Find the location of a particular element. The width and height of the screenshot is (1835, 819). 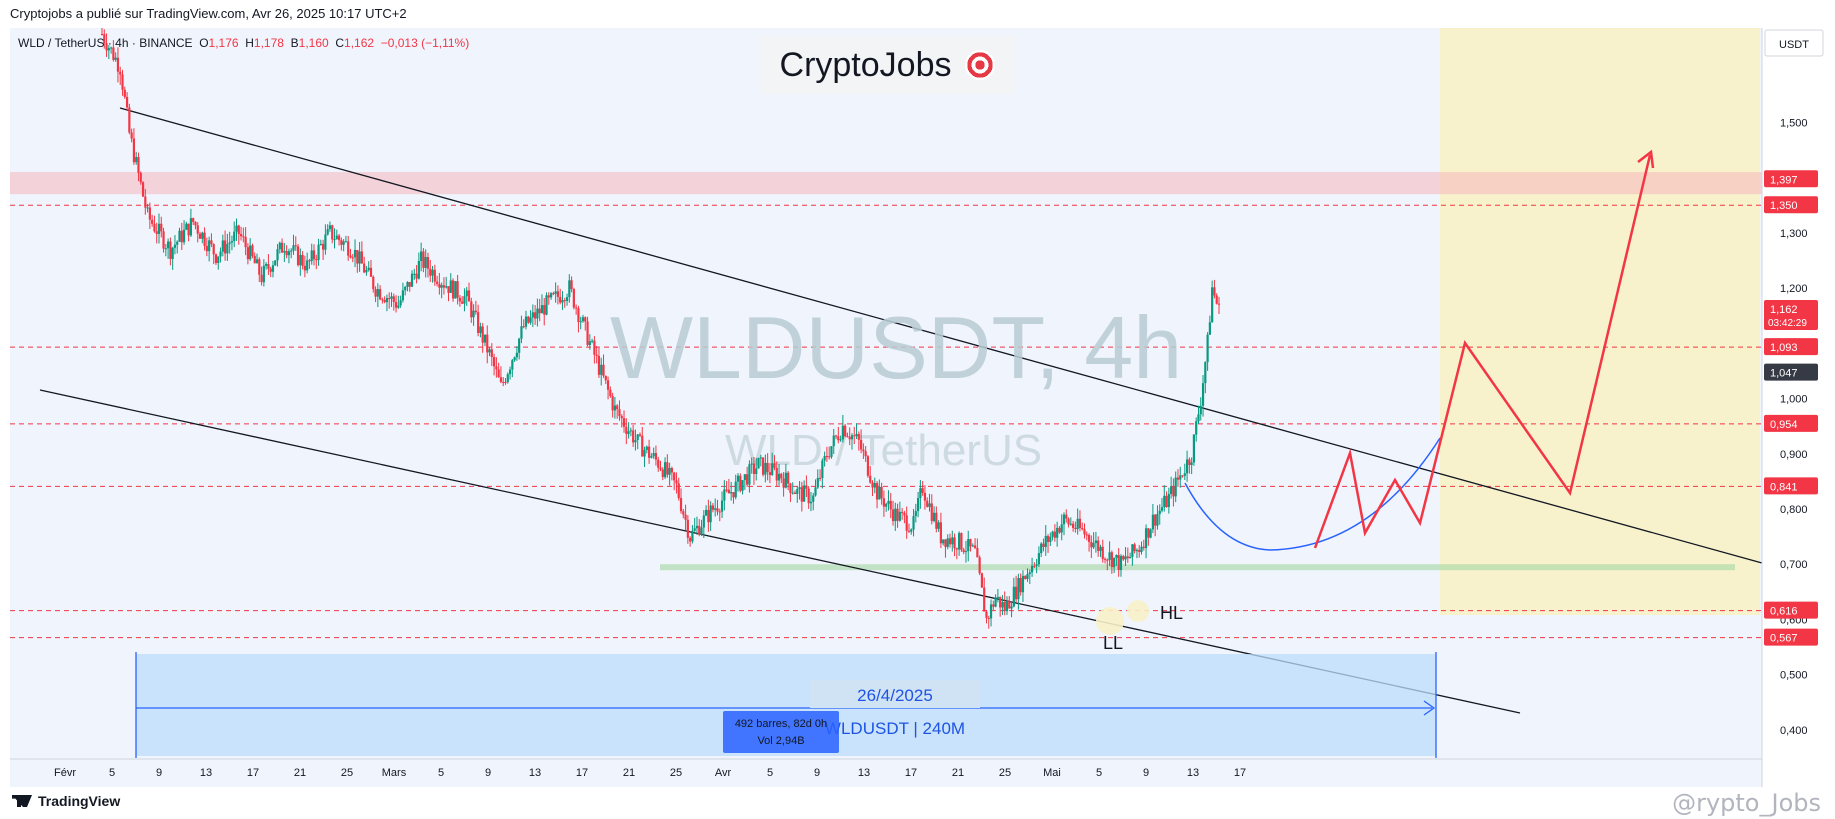

range-arrowhead is located at coordinates (1429, 708).